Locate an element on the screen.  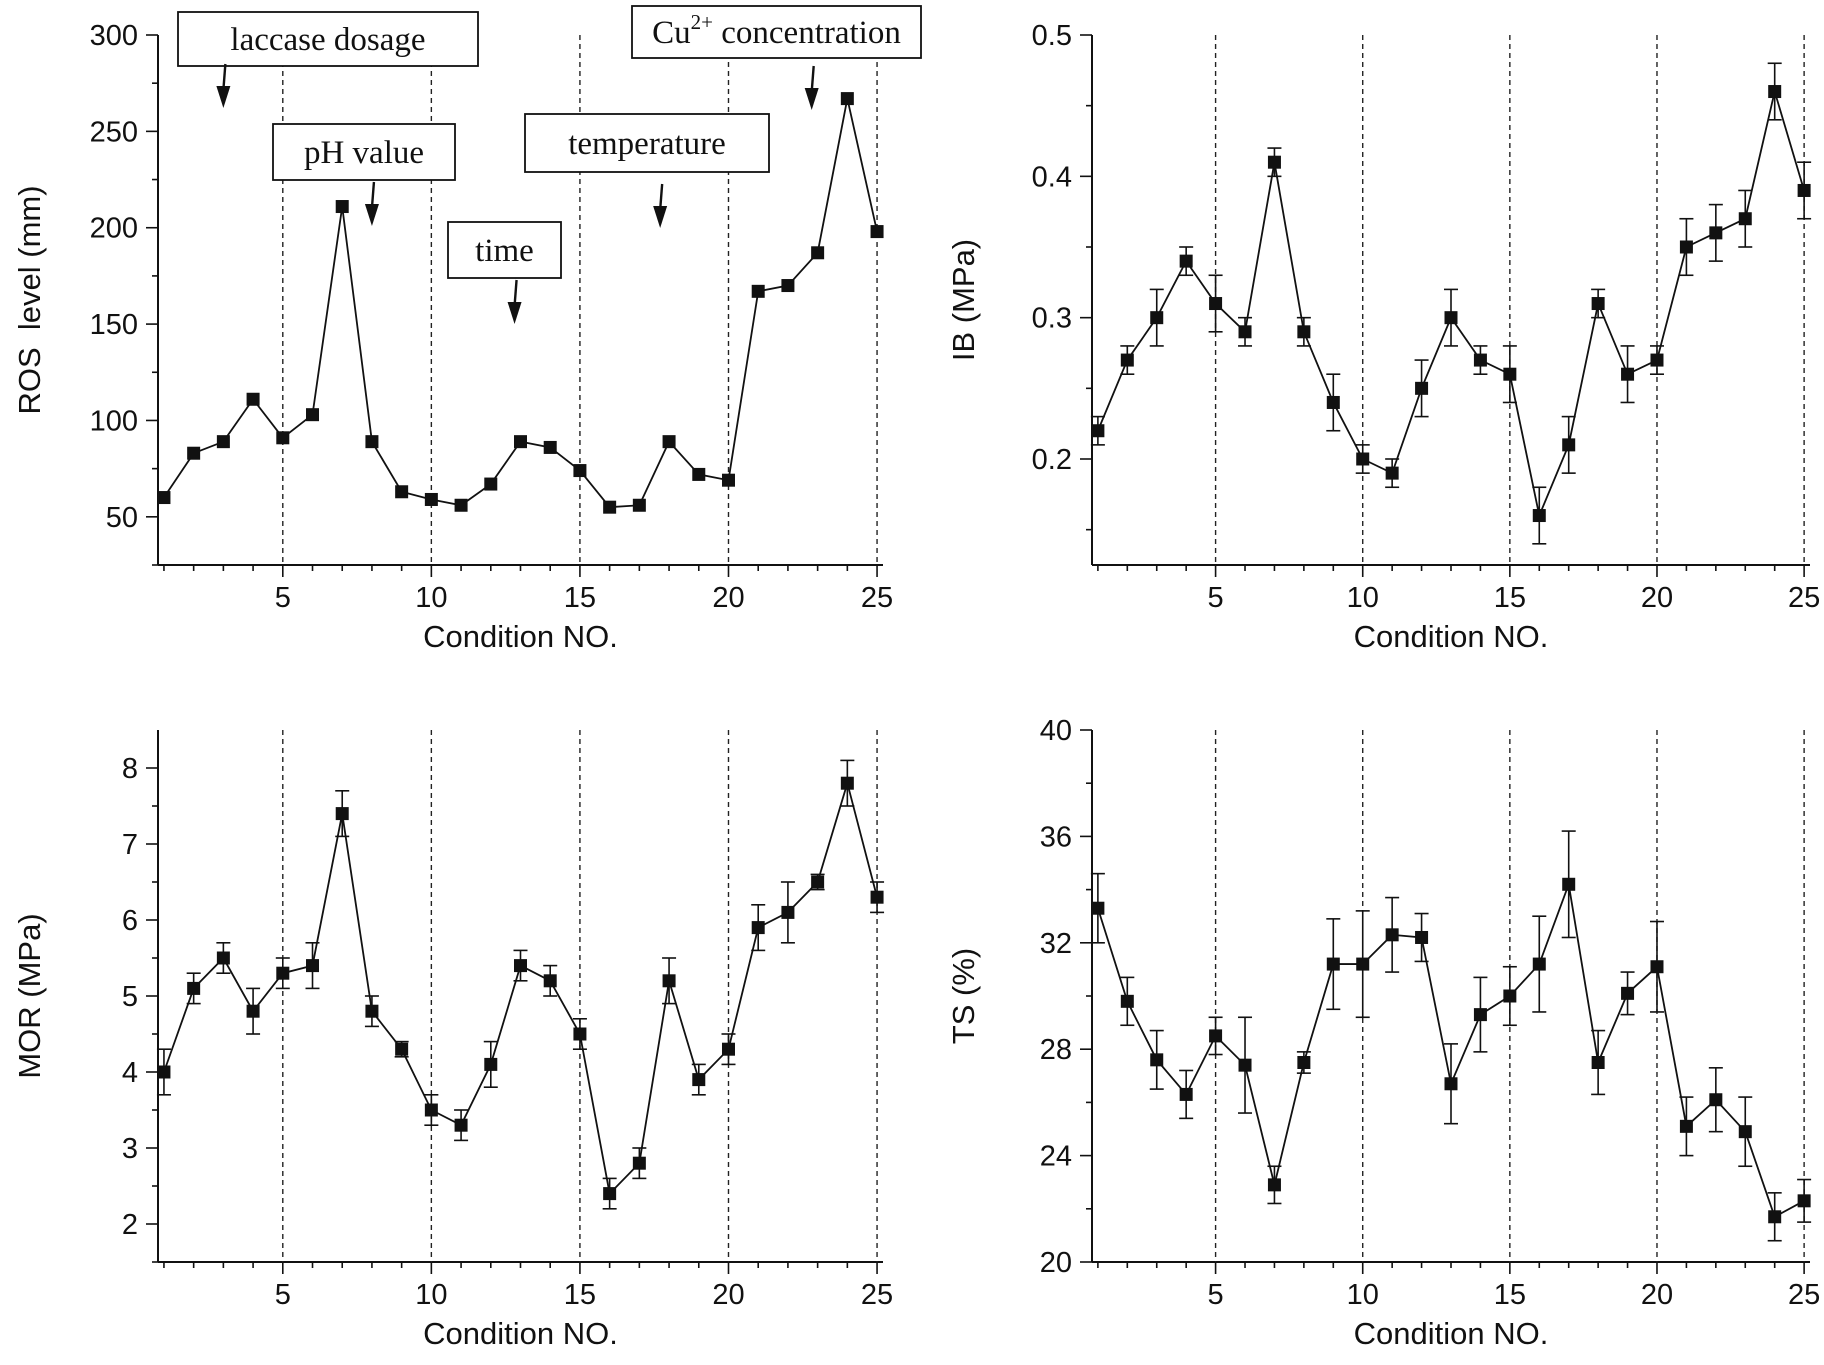
annotation-2: pH value is located at coordinates (364, 174).